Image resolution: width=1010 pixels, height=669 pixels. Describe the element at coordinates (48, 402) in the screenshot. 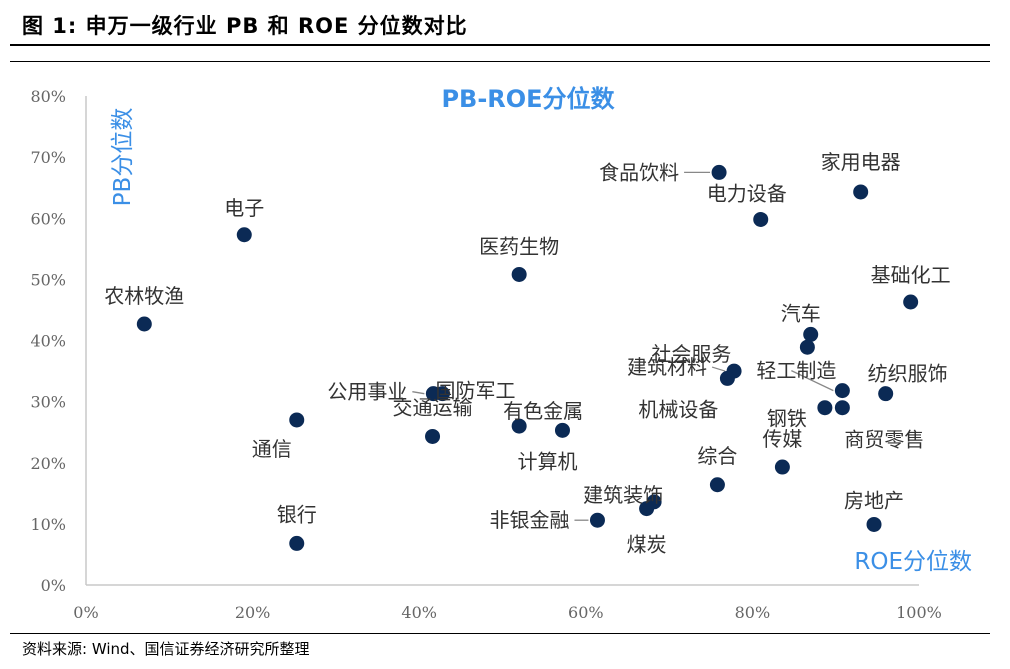

I see `y-tick-label: 30%` at that location.